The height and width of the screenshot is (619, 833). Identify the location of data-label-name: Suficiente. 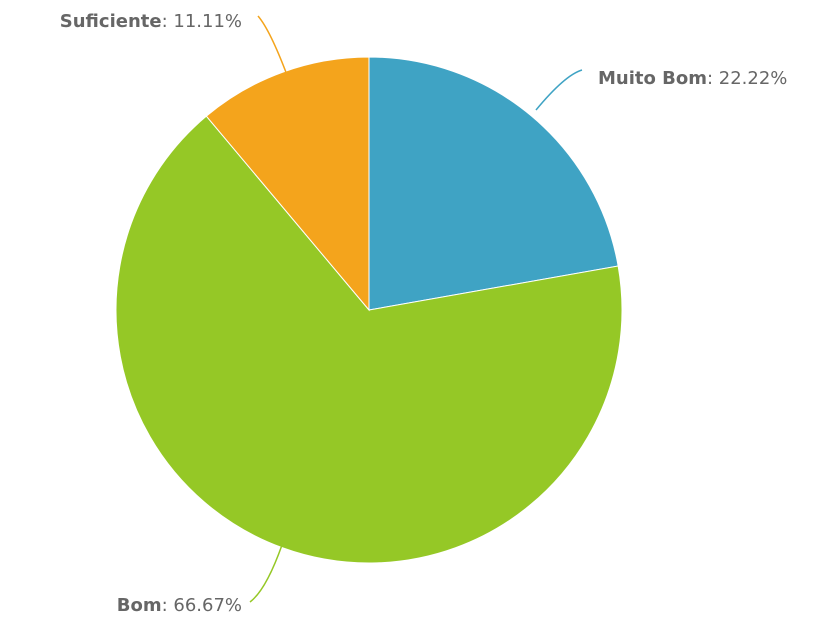
(111, 21).